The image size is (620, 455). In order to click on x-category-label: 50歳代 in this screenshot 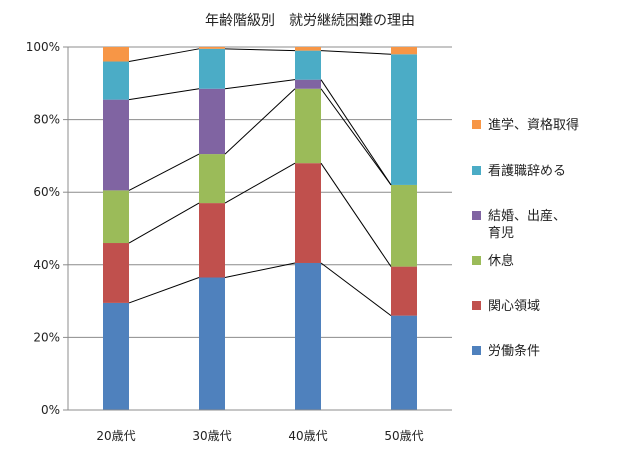, I will do `click(403, 436)`.